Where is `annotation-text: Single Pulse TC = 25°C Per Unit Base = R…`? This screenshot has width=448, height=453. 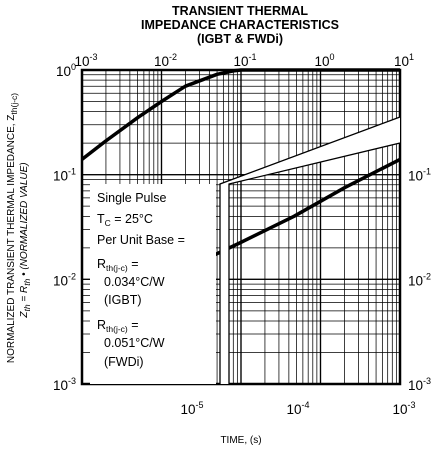 annotation-text: Single Pulse TC = 25°C Per Unit Base = R… is located at coordinates (141, 280).